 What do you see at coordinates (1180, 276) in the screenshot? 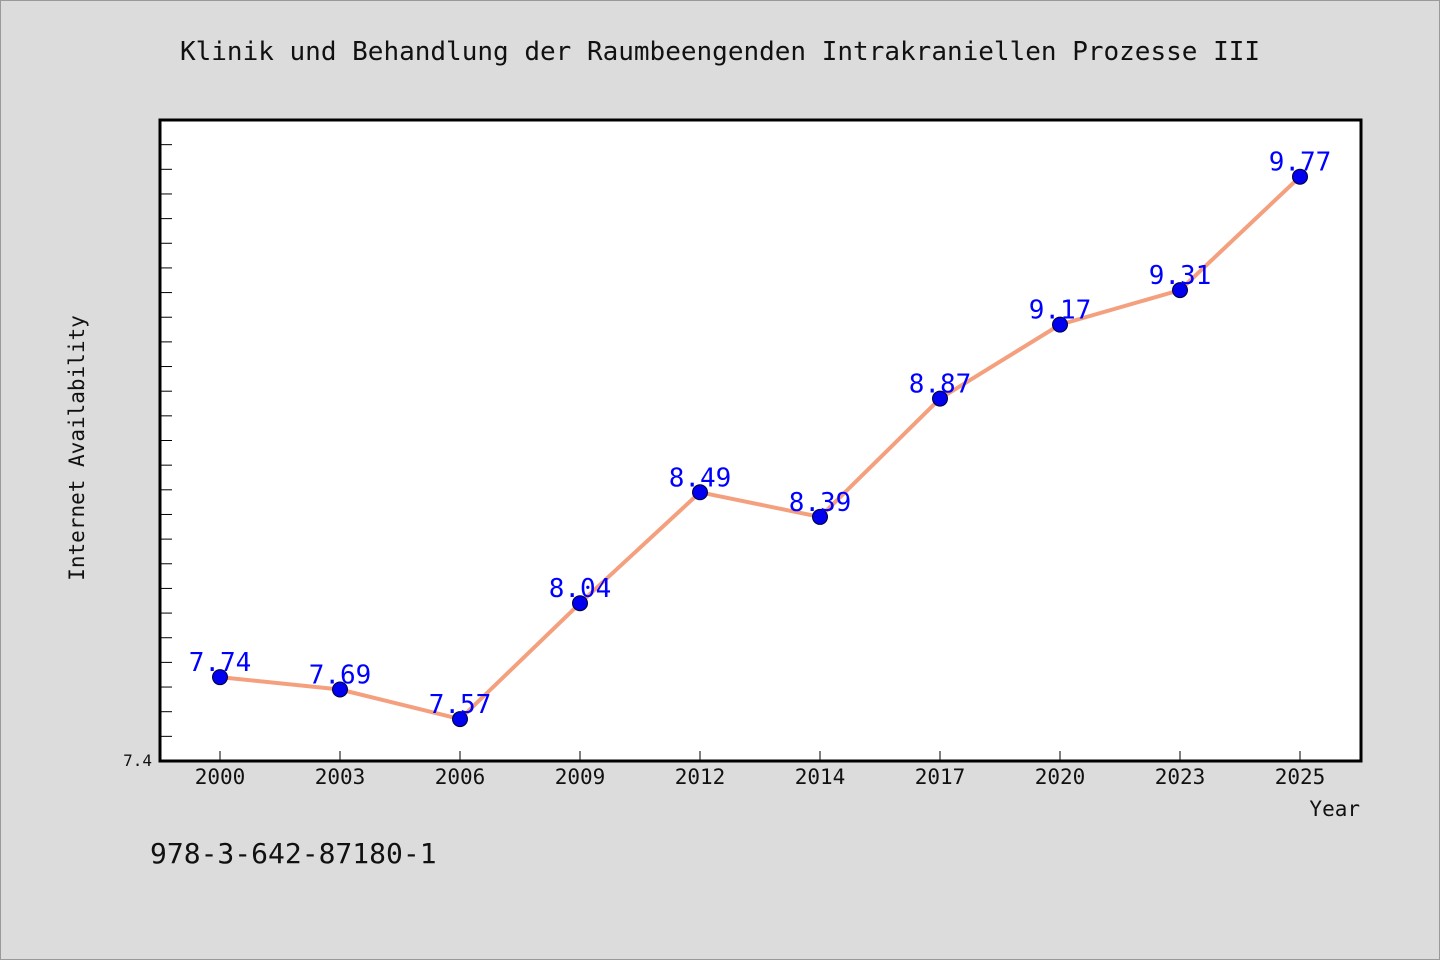
I see `data-label: 9.31` at bounding box center [1180, 276].